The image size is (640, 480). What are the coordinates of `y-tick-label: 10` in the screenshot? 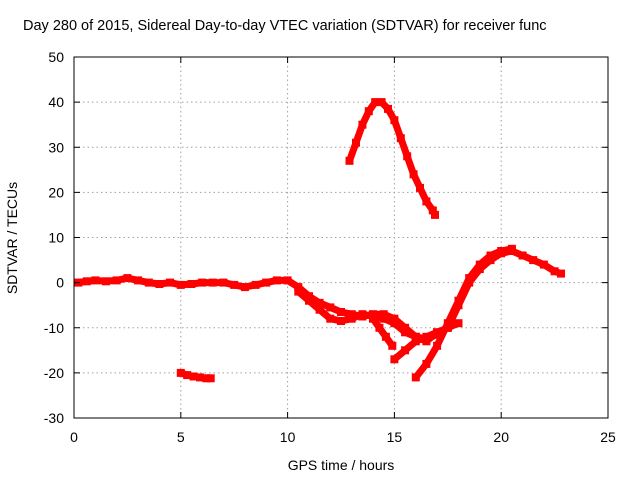 It's located at (56, 238).